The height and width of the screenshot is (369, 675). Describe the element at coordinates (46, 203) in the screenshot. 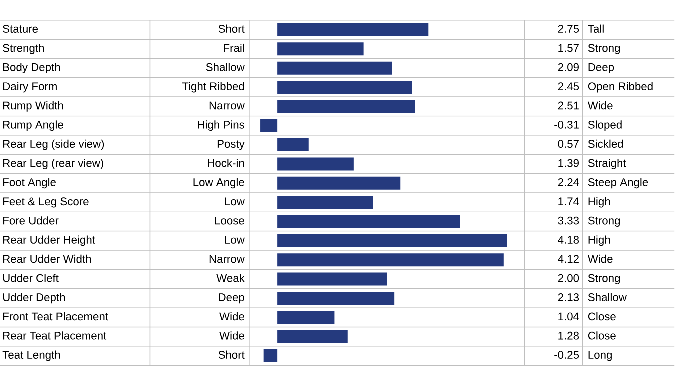

I see `y-tick-label: Feet & Leg Score` at that location.